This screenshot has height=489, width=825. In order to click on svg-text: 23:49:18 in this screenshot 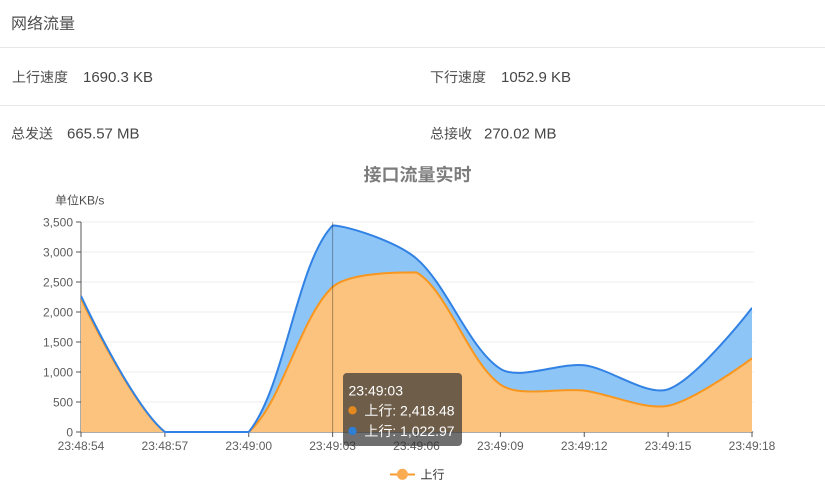, I will do `click(752, 446)`.